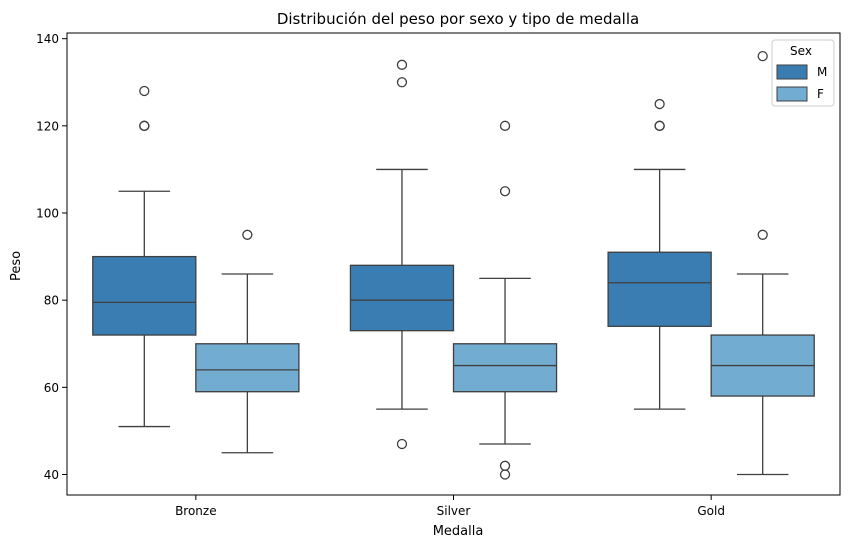  What do you see at coordinates (402, 298) in the screenshot?
I see `box-silver-m` at bounding box center [402, 298].